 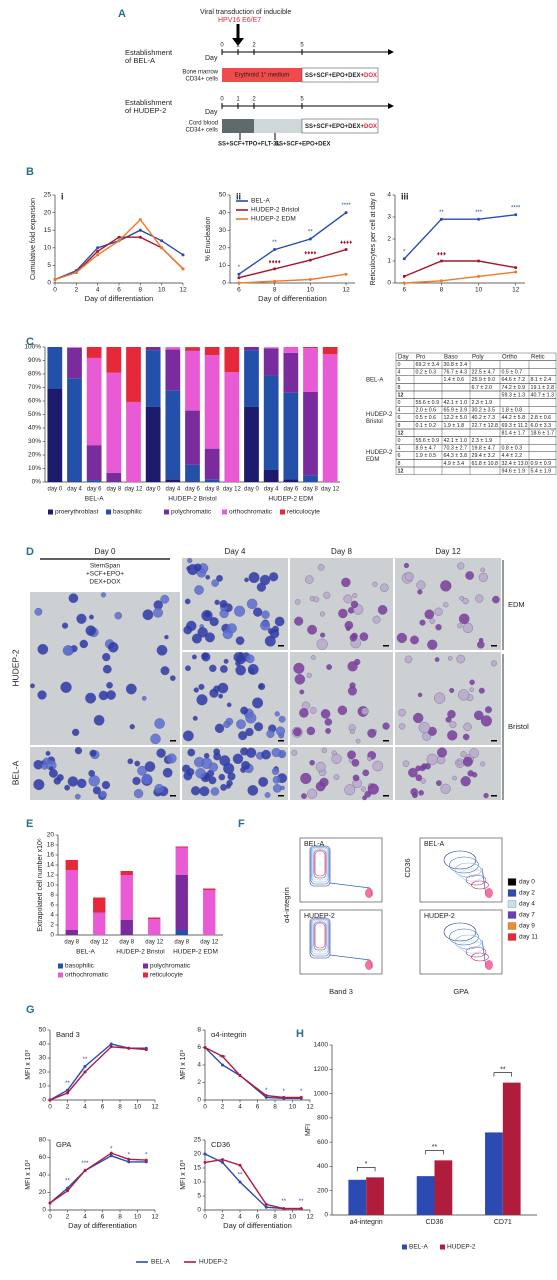 I want to click on dox-text: DOX, so click(x=370, y=76).